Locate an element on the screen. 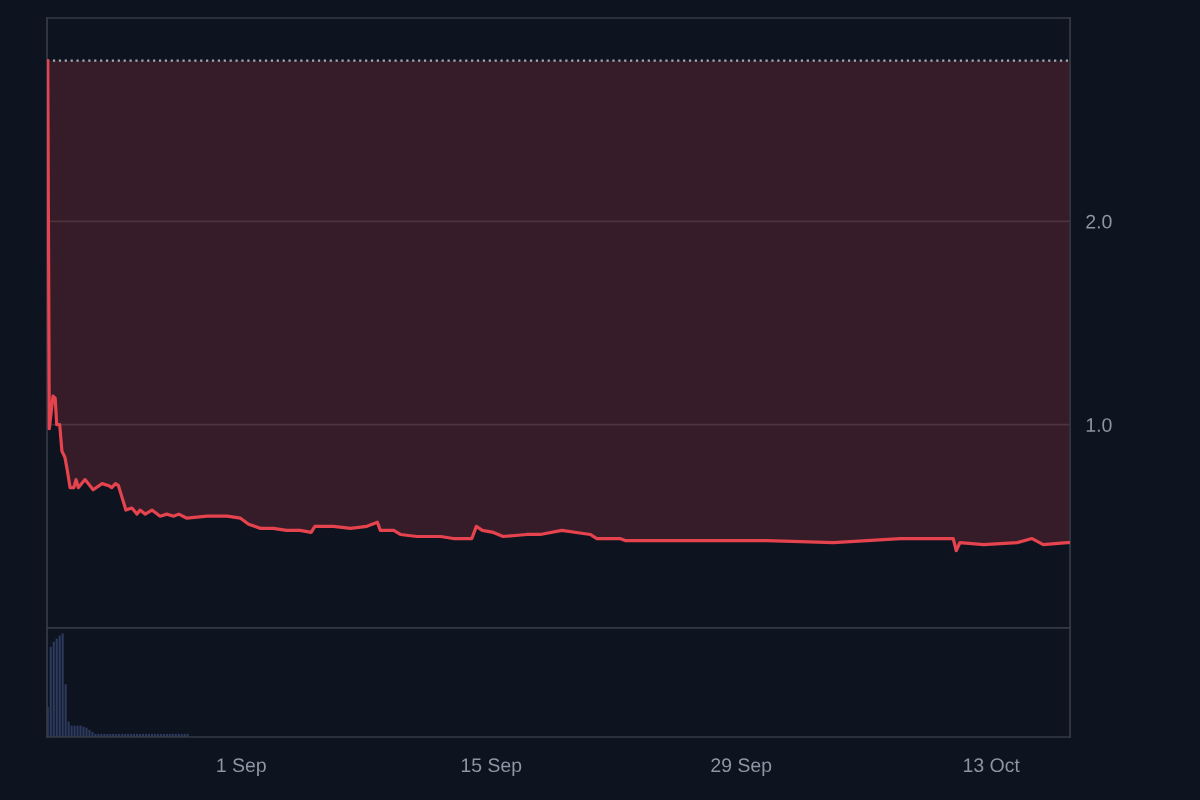 The image size is (1200, 800). y-tick-label: 2.0 is located at coordinates (1099, 221).